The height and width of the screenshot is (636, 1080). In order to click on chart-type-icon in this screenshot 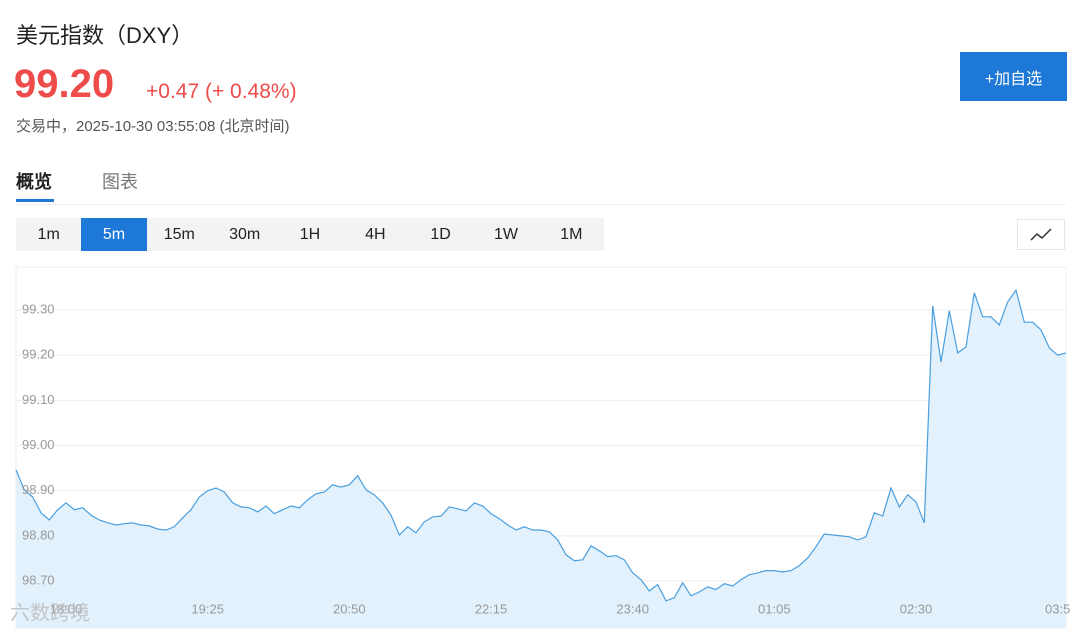, I will do `click(1041, 234)`.